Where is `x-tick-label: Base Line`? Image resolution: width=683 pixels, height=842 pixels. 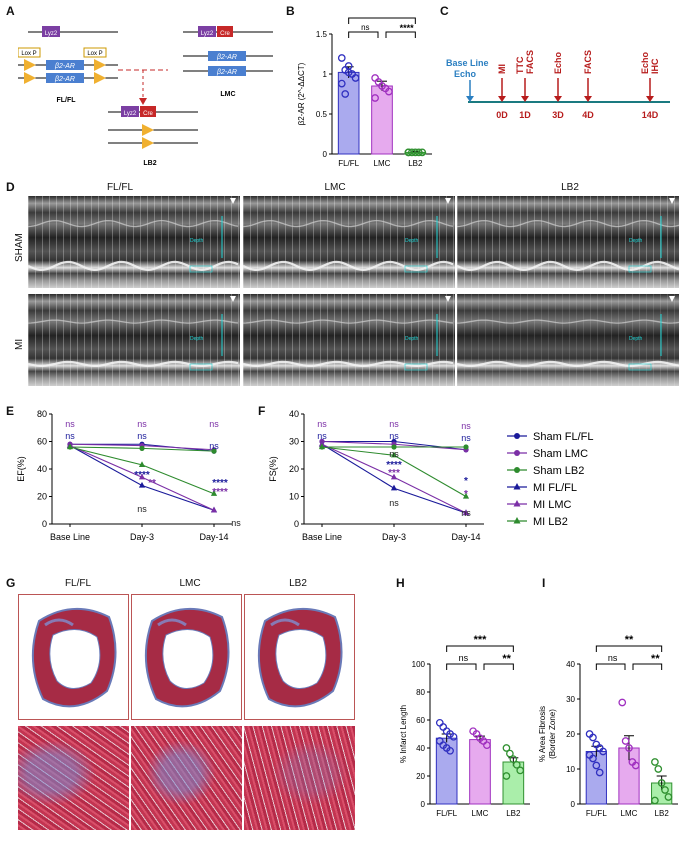
x-tick-label: Base Line is located at coordinates (322, 537).